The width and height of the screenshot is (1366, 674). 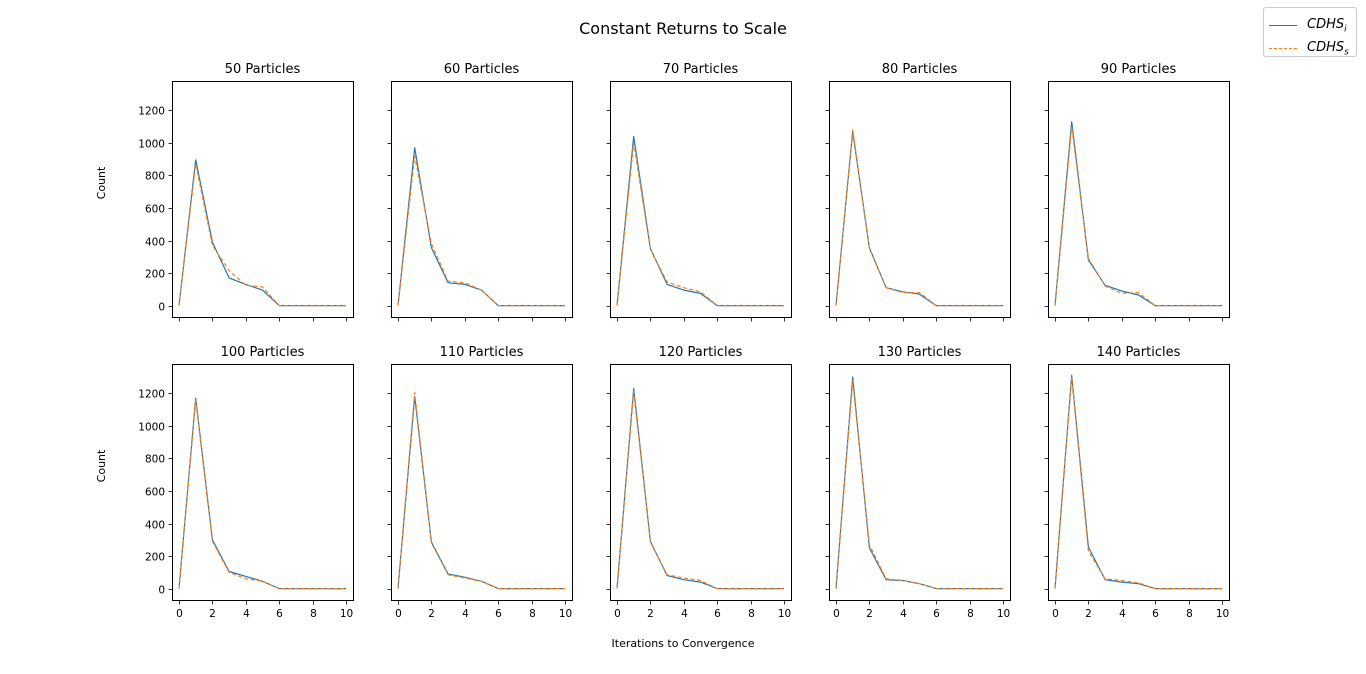 What do you see at coordinates (263, 69) in the screenshot?
I see `subplot-title: 50 Particles` at bounding box center [263, 69].